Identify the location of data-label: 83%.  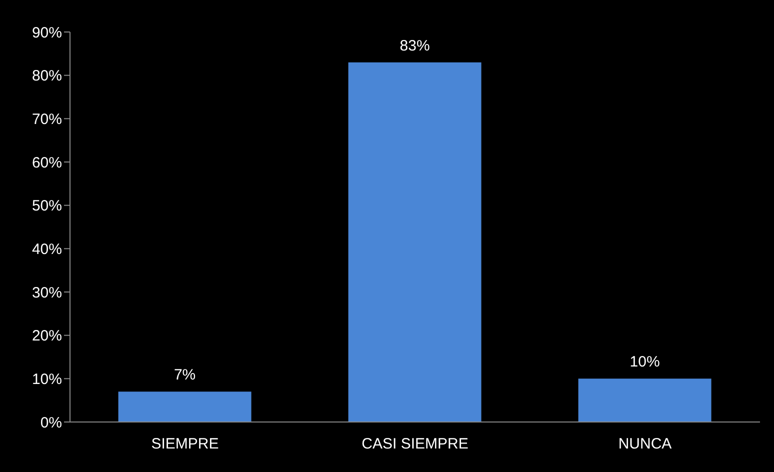
(415, 45).